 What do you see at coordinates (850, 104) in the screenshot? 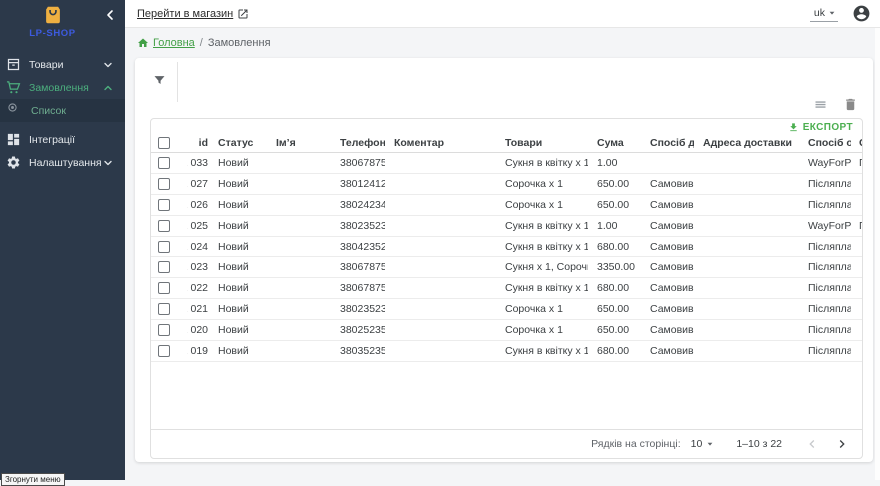
I see `trash-icon` at bounding box center [850, 104].